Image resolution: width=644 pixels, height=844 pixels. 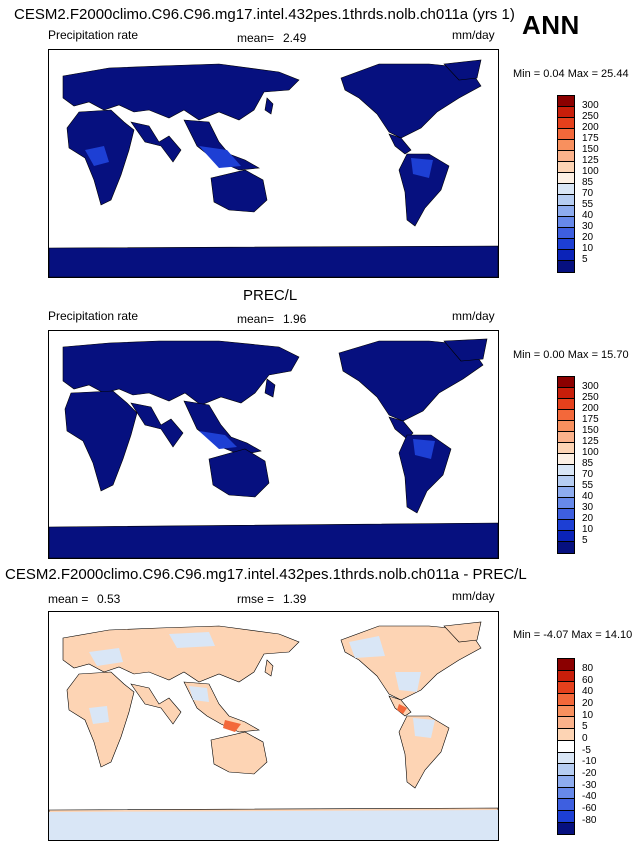 I want to click on panel1-level: 150, so click(x=590, y=149).